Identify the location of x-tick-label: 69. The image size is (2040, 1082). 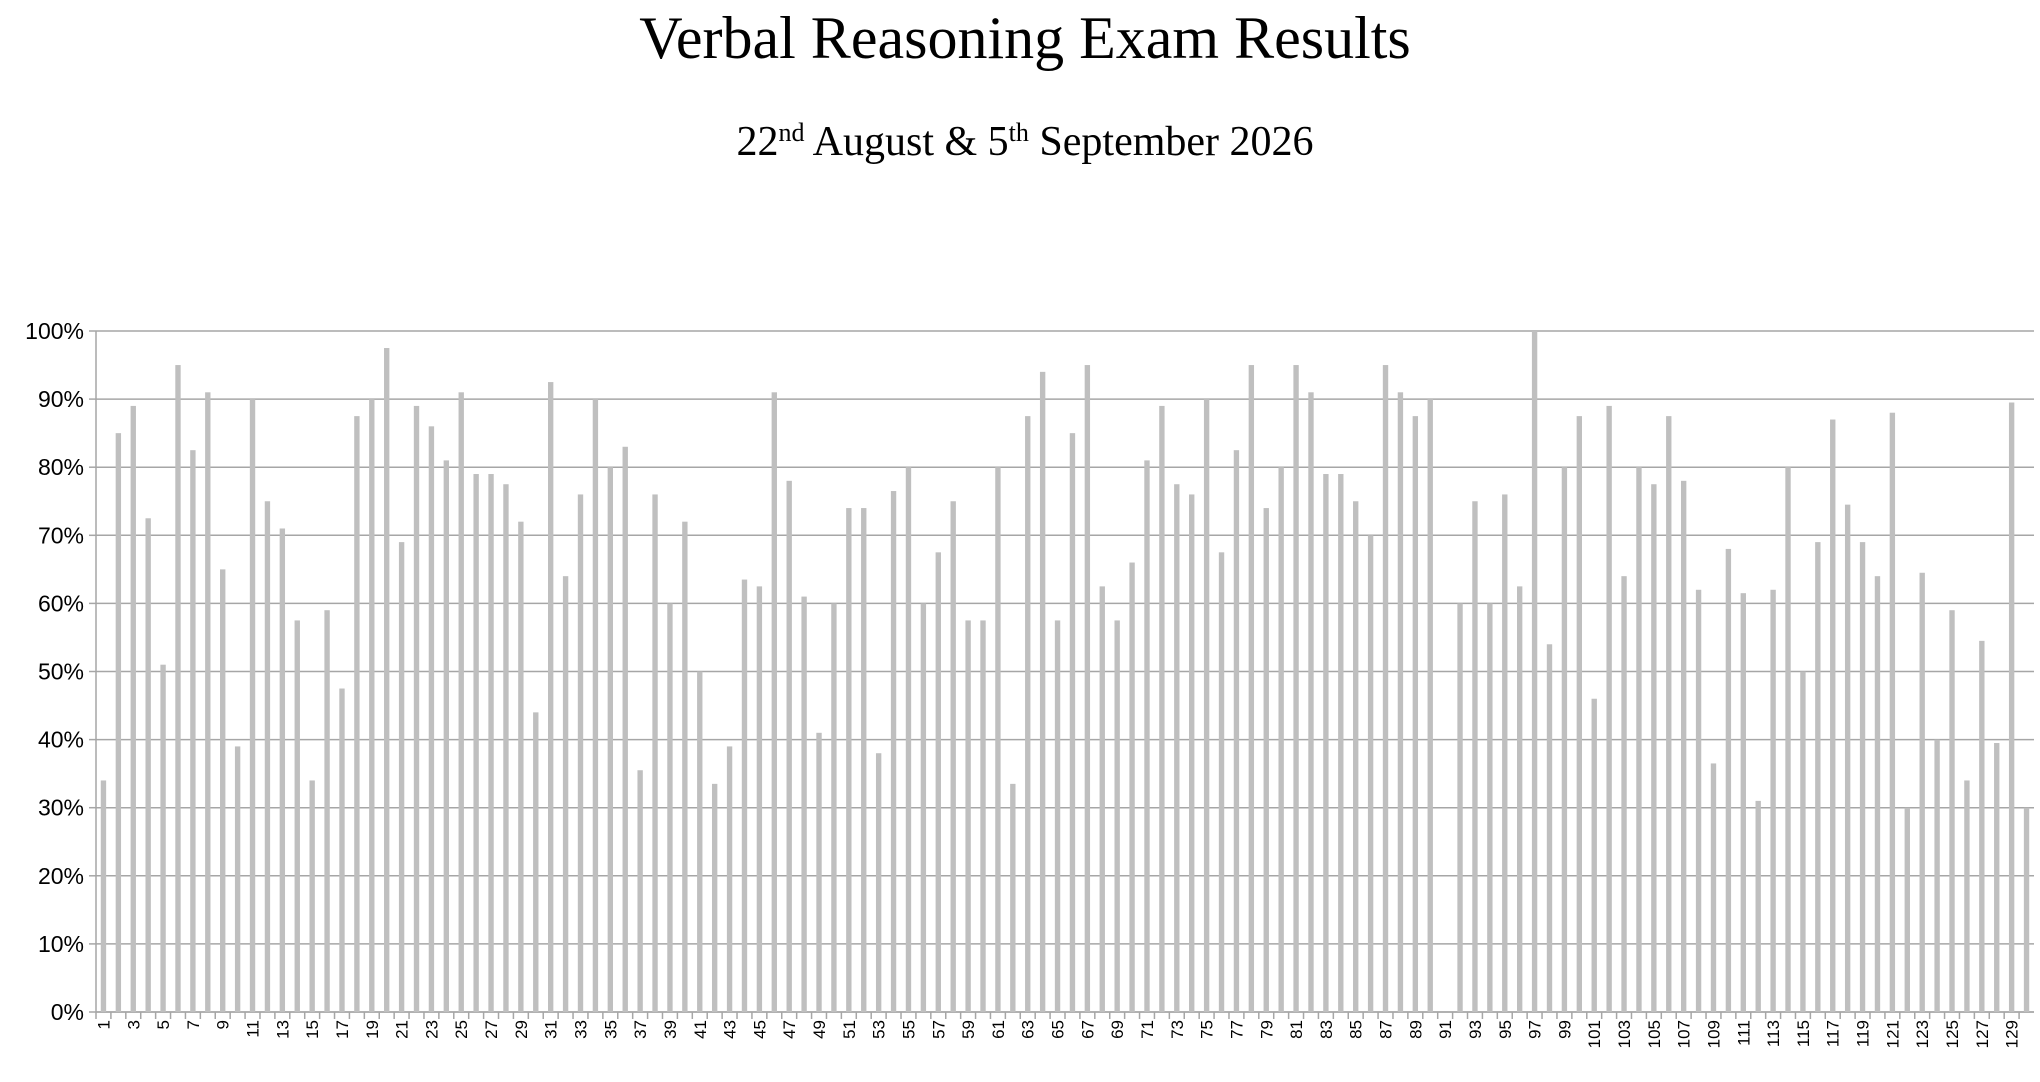
(1117, 1029).